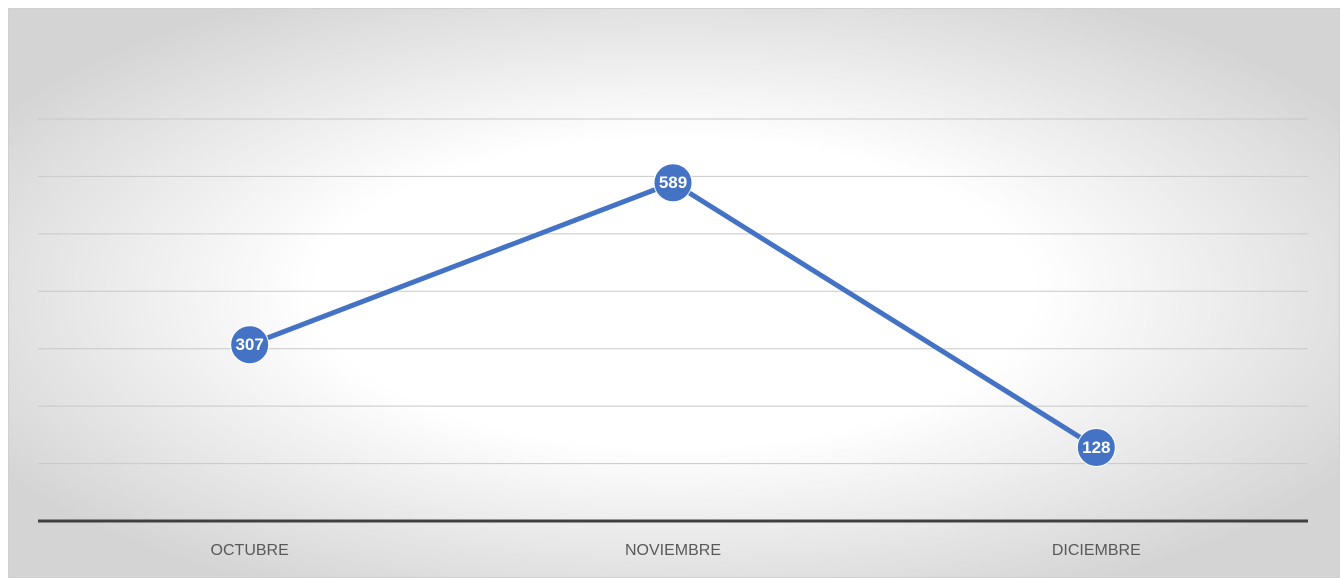  I want to click on data-label: 589, so click(673, 182).